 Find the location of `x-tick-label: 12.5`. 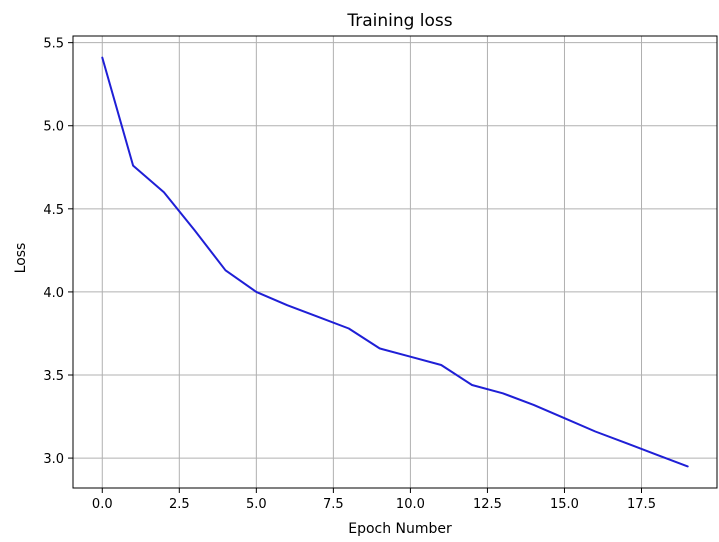

x-tick-label: 12.5 is located at coordinates (487, 504).